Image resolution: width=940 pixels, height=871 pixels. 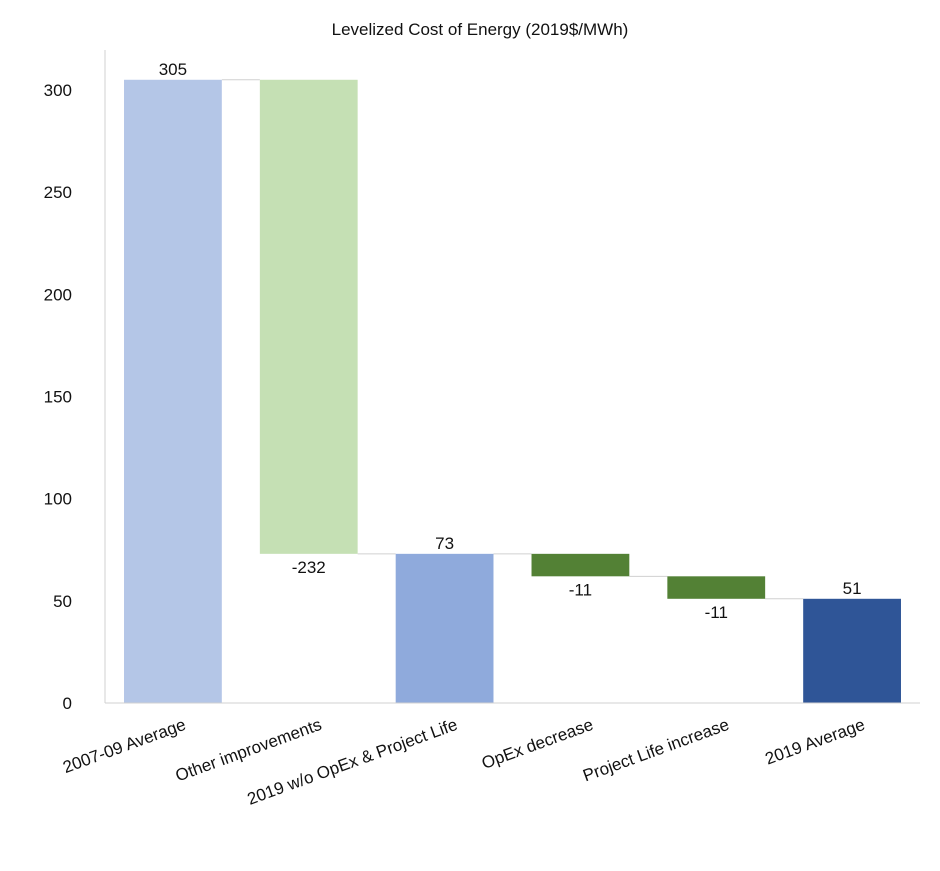 What do you see at coordinates (815, 742) in the screenshot?
I see `x-tick-label: 2019 Average` at bounding box center [815, 742].